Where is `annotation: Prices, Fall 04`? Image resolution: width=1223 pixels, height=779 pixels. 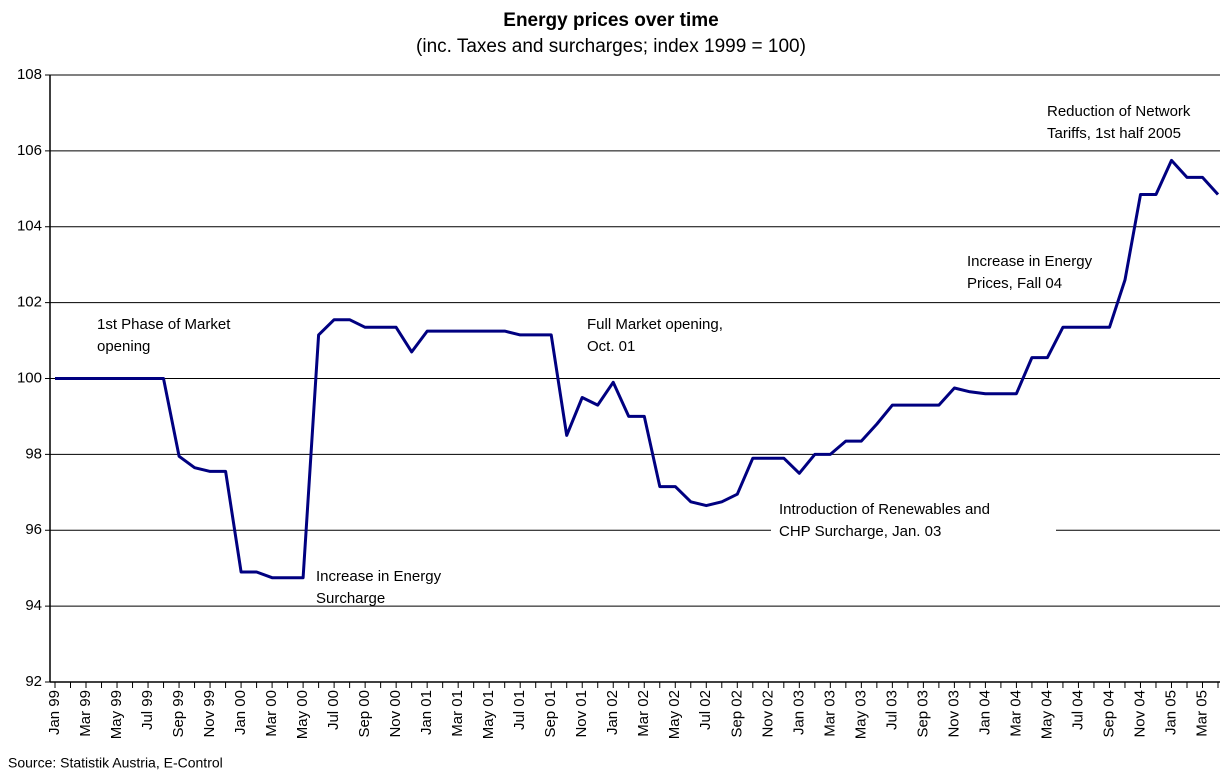 annotation: Prices, Fall 04 is located at coordinates (1014, 283).